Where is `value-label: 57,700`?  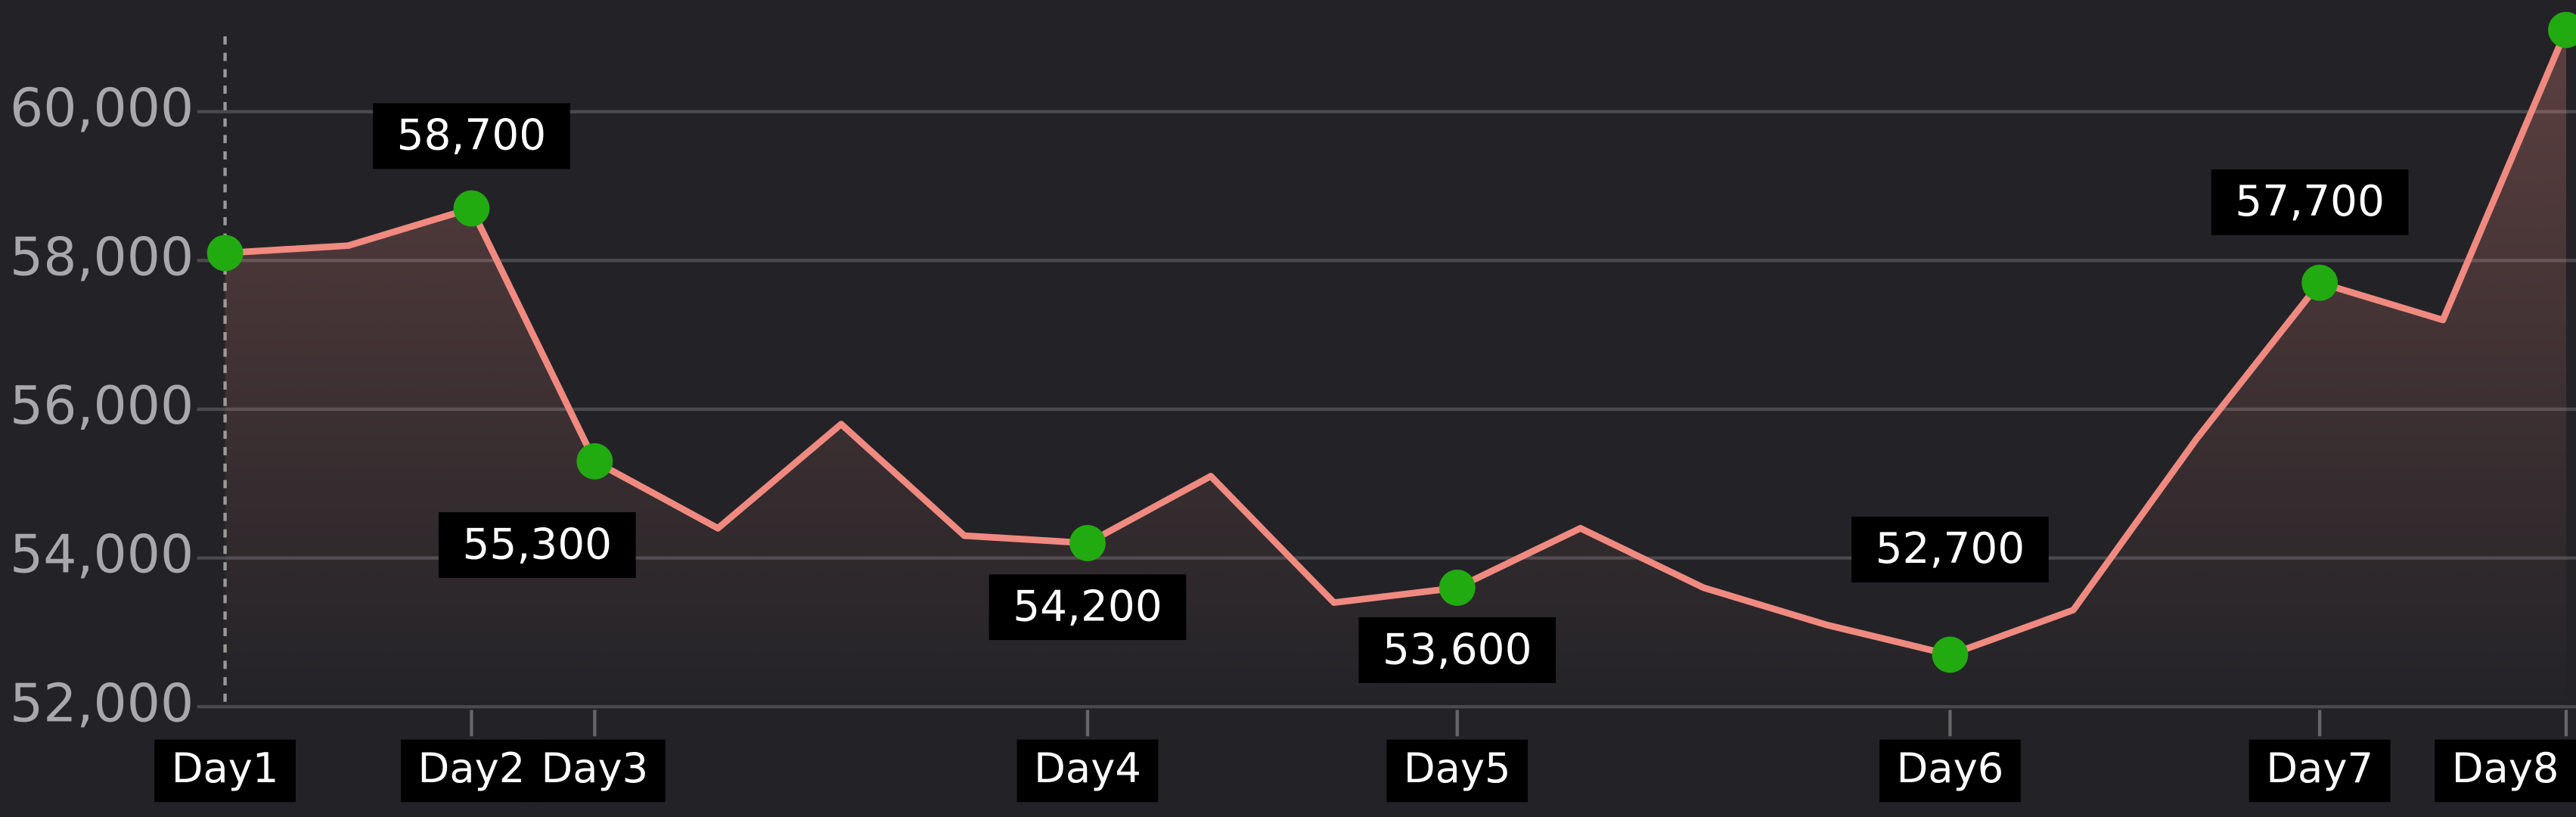 value-label: 57,700 is located at coordinates (2310, 201).